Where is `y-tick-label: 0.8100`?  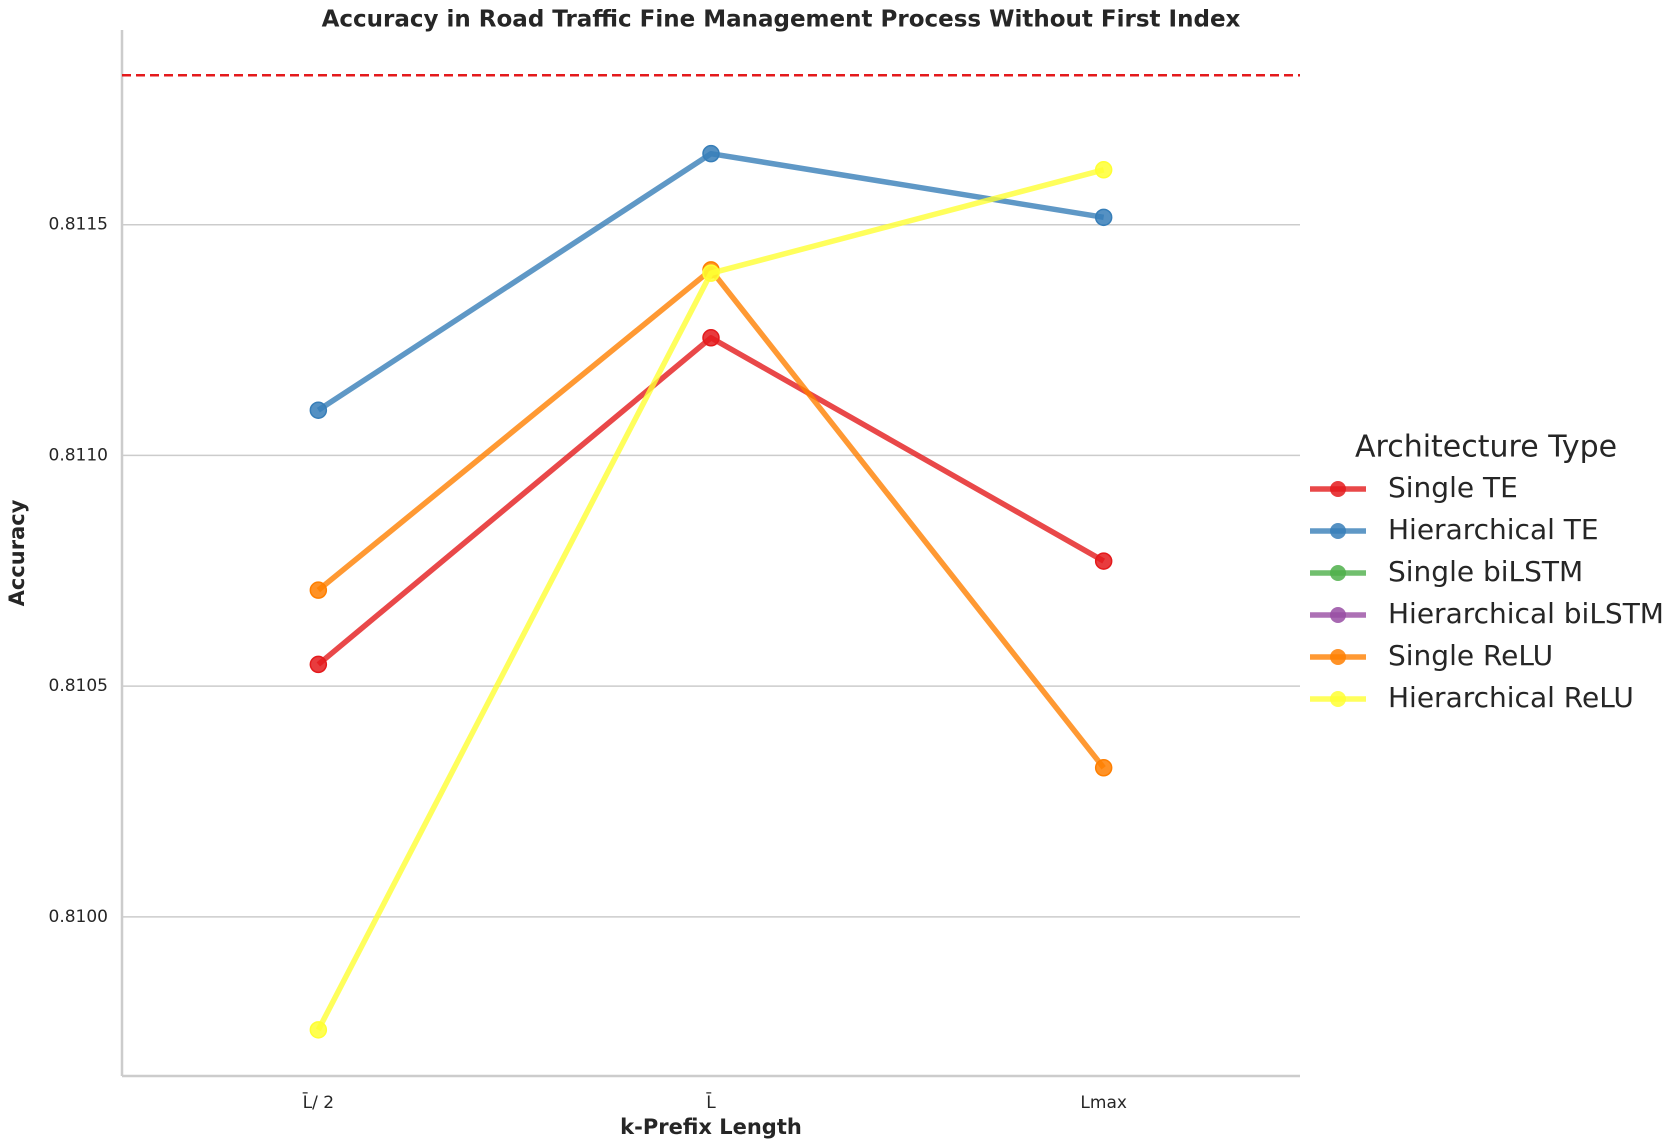
y-tick-label: 0.8100 is located at coordinates (78, 917).